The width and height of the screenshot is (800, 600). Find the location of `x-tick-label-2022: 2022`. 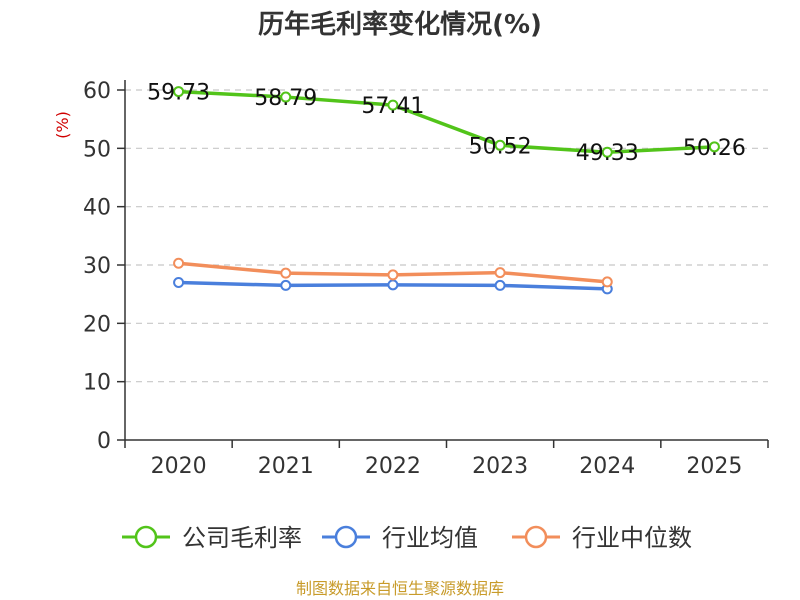

x-tick-label-2022: 2022 is located at coordinates (393, 466).